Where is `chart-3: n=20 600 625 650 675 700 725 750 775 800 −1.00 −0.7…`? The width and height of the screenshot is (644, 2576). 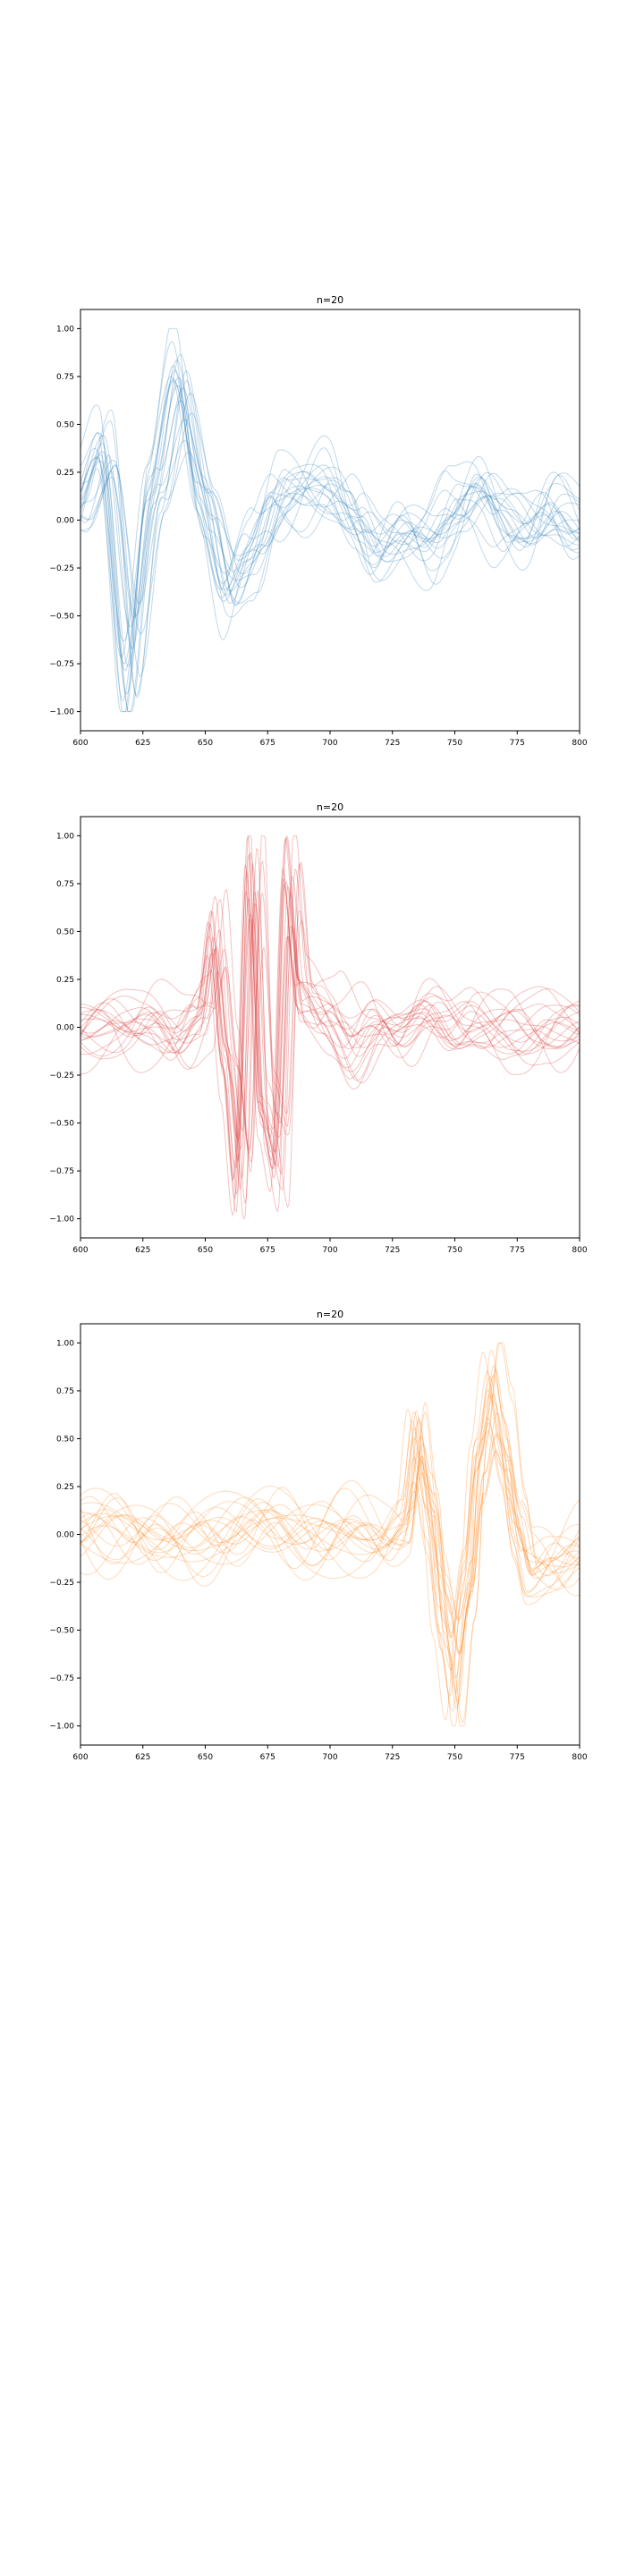
chart-3: n=20 600 625 650 675 700 725 750 775 800 −1.00 −0.7… is located at coordinates (318, 1535).